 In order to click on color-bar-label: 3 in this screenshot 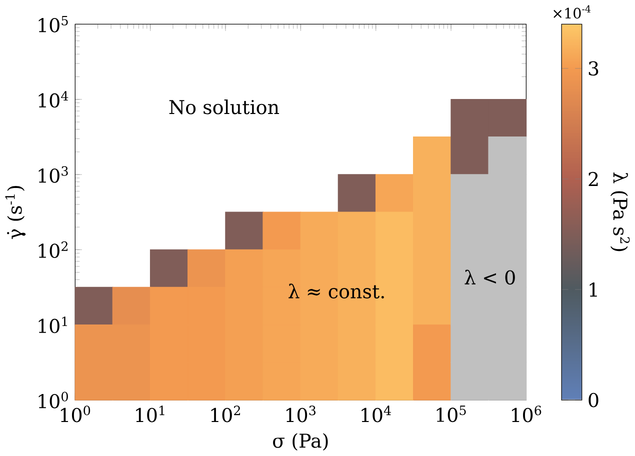, I will do `click(593, 68)`.